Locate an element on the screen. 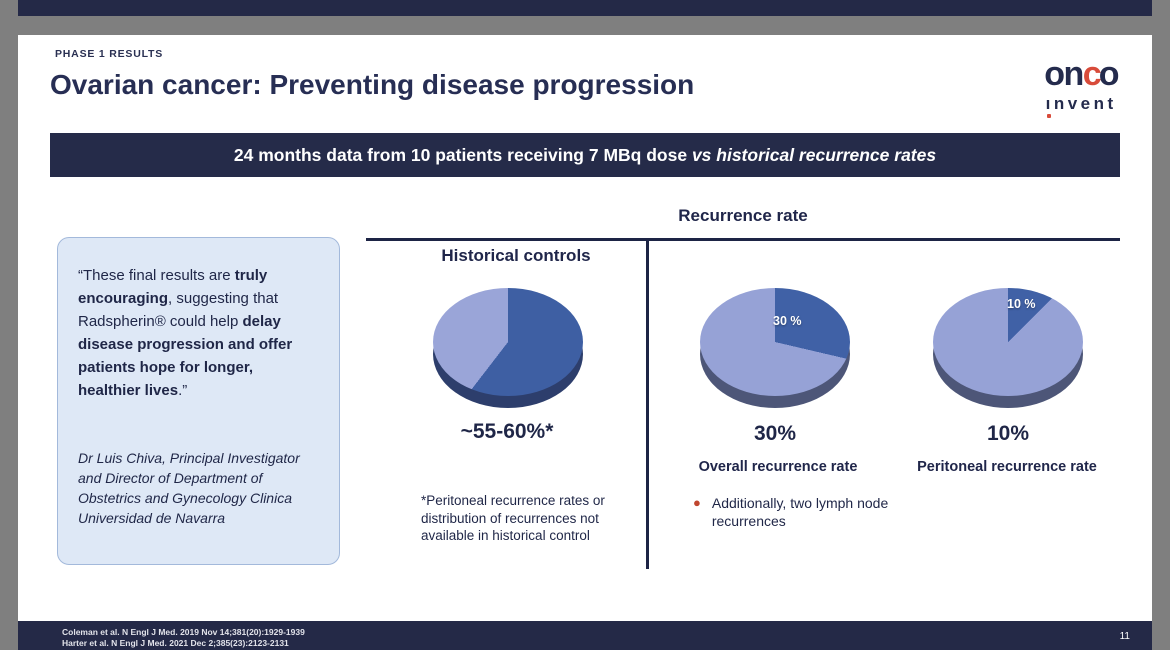 The image size is (1170, 650). pie-slice-label: 10 % is located at coordinates (1021, 304).